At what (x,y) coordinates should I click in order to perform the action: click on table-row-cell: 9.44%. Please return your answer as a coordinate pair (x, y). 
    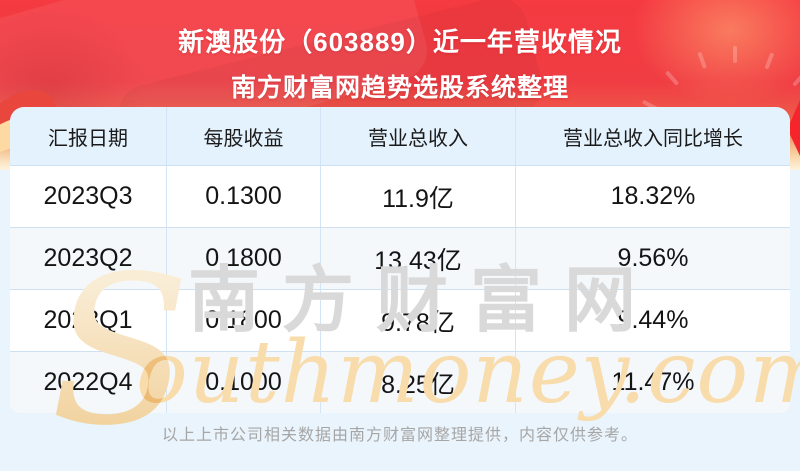
    Looking at the image, I should click on (652, 320).